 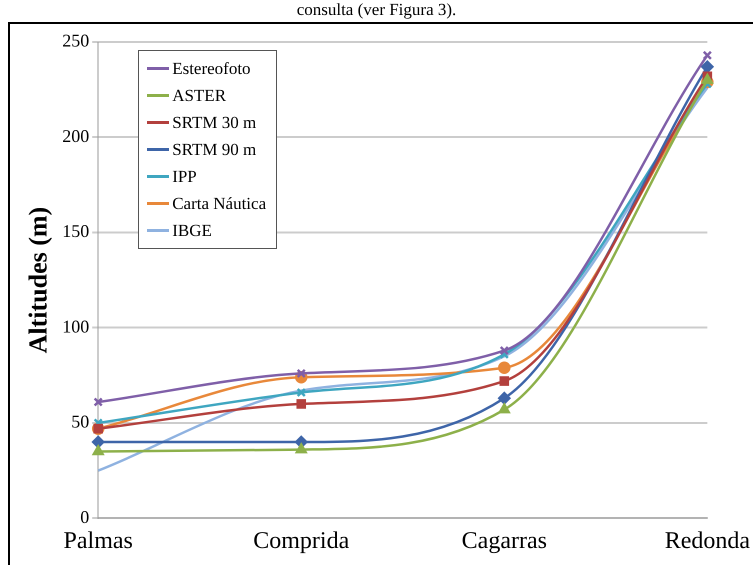 I want to click on y-tick-label: 0, so click(x=85, y=516).